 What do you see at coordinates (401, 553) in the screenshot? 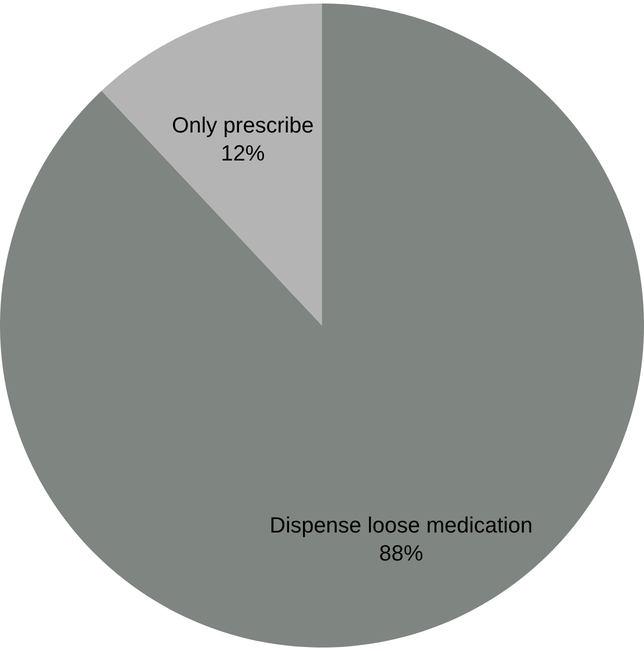
I see `data-label: 88%` at bounding box center [401, 553].